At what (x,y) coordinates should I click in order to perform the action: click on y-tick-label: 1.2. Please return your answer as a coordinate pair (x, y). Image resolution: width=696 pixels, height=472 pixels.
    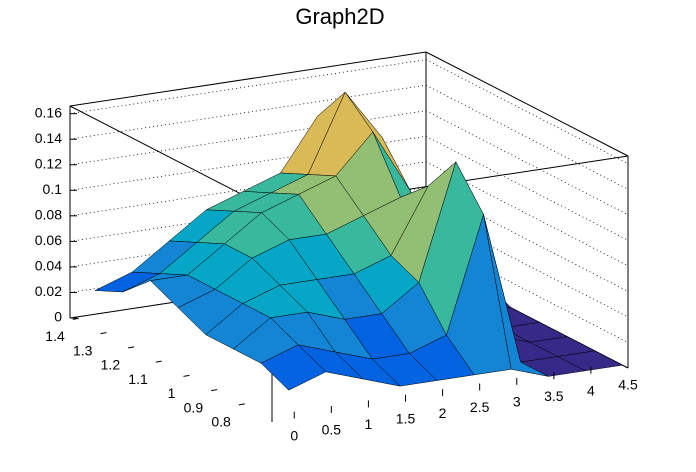
    Looking at the image, I should click on (111, 365).